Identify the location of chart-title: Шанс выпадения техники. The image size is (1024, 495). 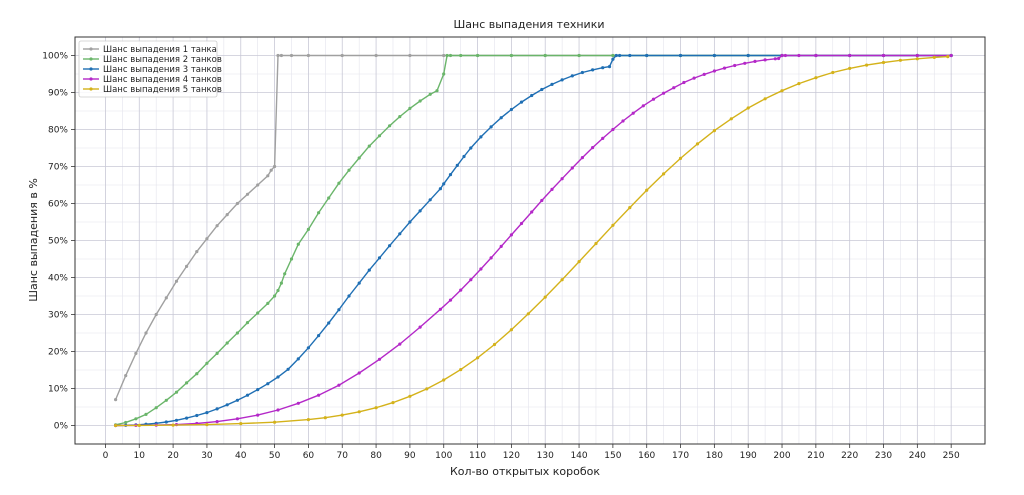
(529, 24).